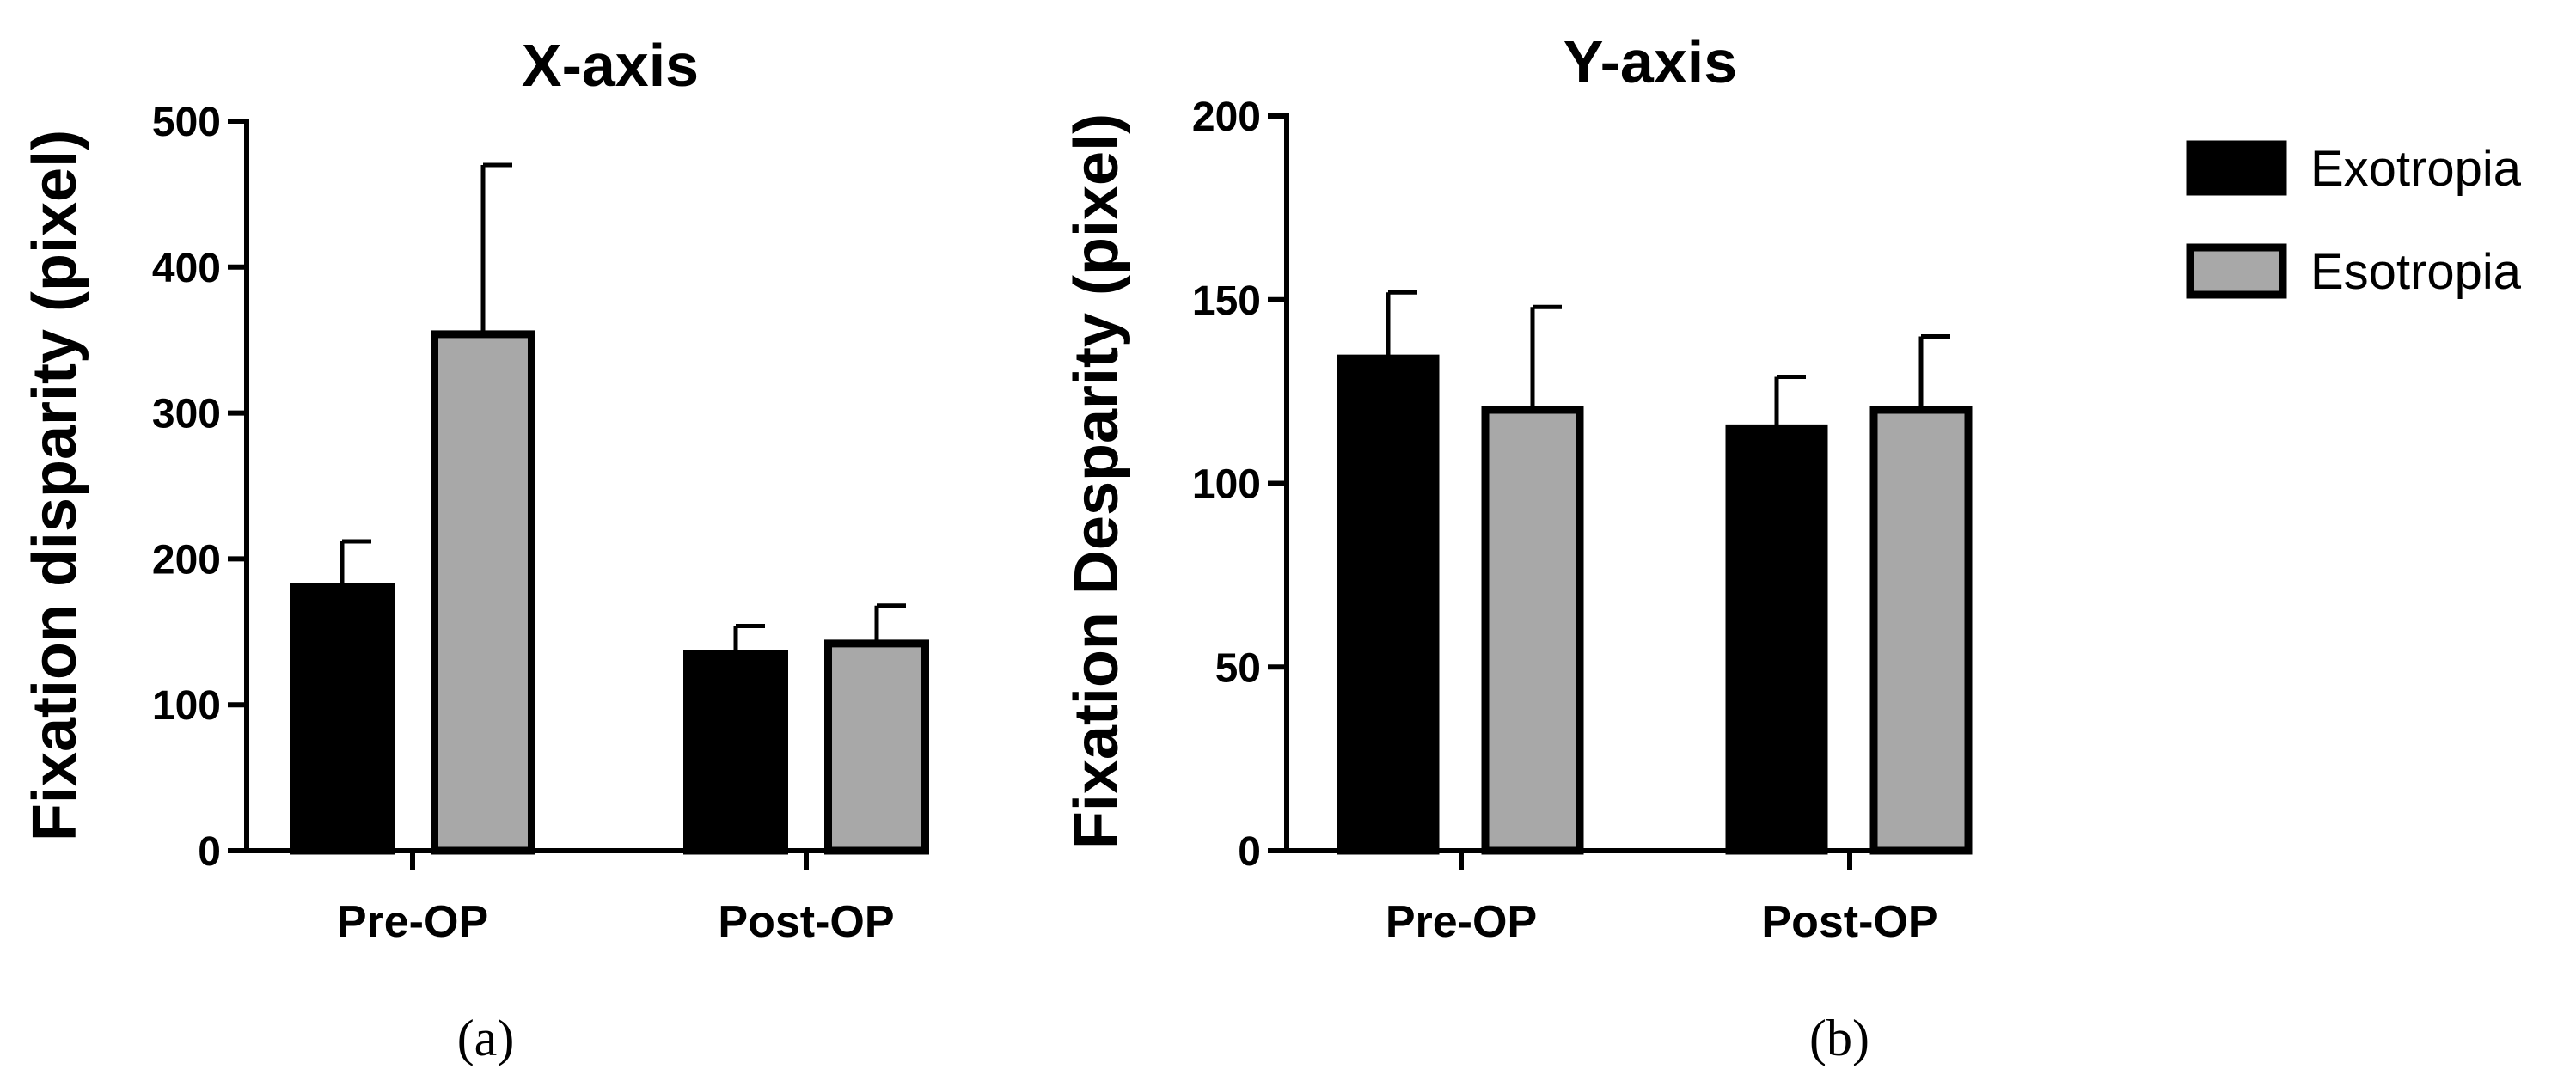 The image size is (2576, 1075). Describe the element at coordinates (486, 1038) in the screenshot. I see `panel-label: (a)` at that location.